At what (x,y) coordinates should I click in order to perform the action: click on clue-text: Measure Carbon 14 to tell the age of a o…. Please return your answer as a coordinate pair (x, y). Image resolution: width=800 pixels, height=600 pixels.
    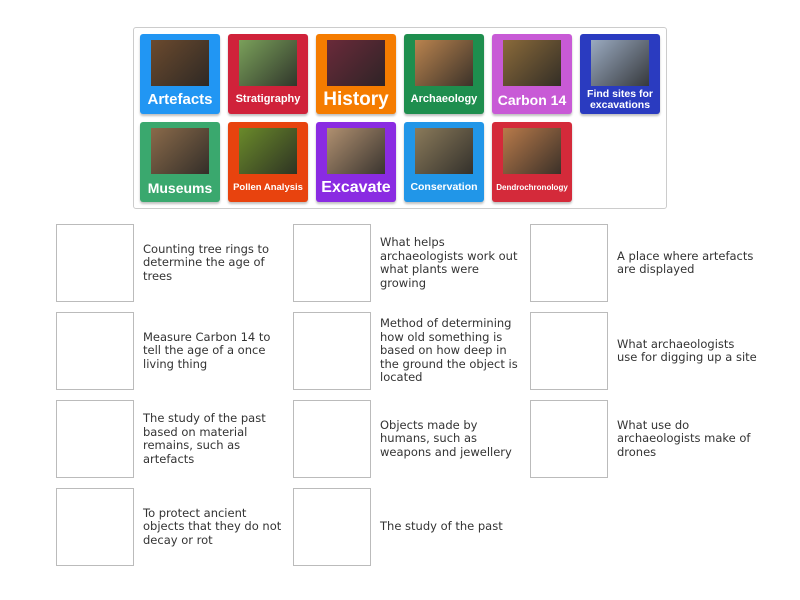
    Looking at the image, I should click on (213, 351).